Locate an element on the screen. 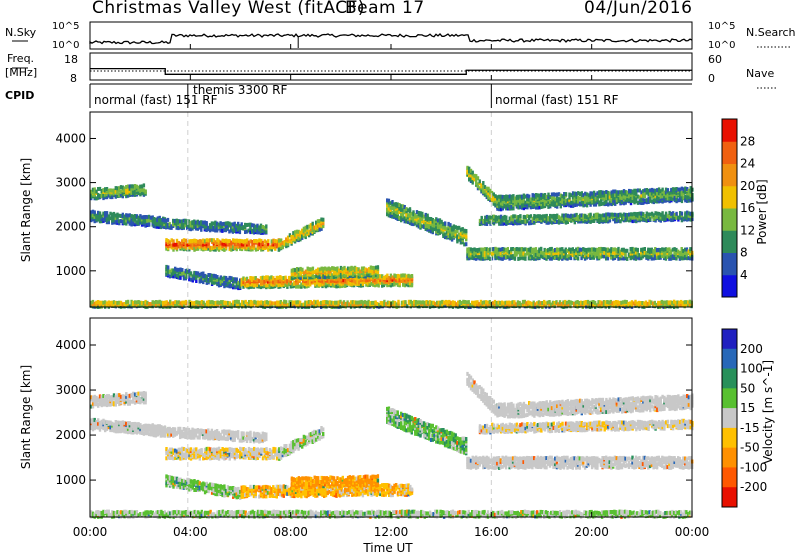 This screenshot has height=554, width=800. time-tick-label-4: 16:00 is located at coordinates (491, 532).